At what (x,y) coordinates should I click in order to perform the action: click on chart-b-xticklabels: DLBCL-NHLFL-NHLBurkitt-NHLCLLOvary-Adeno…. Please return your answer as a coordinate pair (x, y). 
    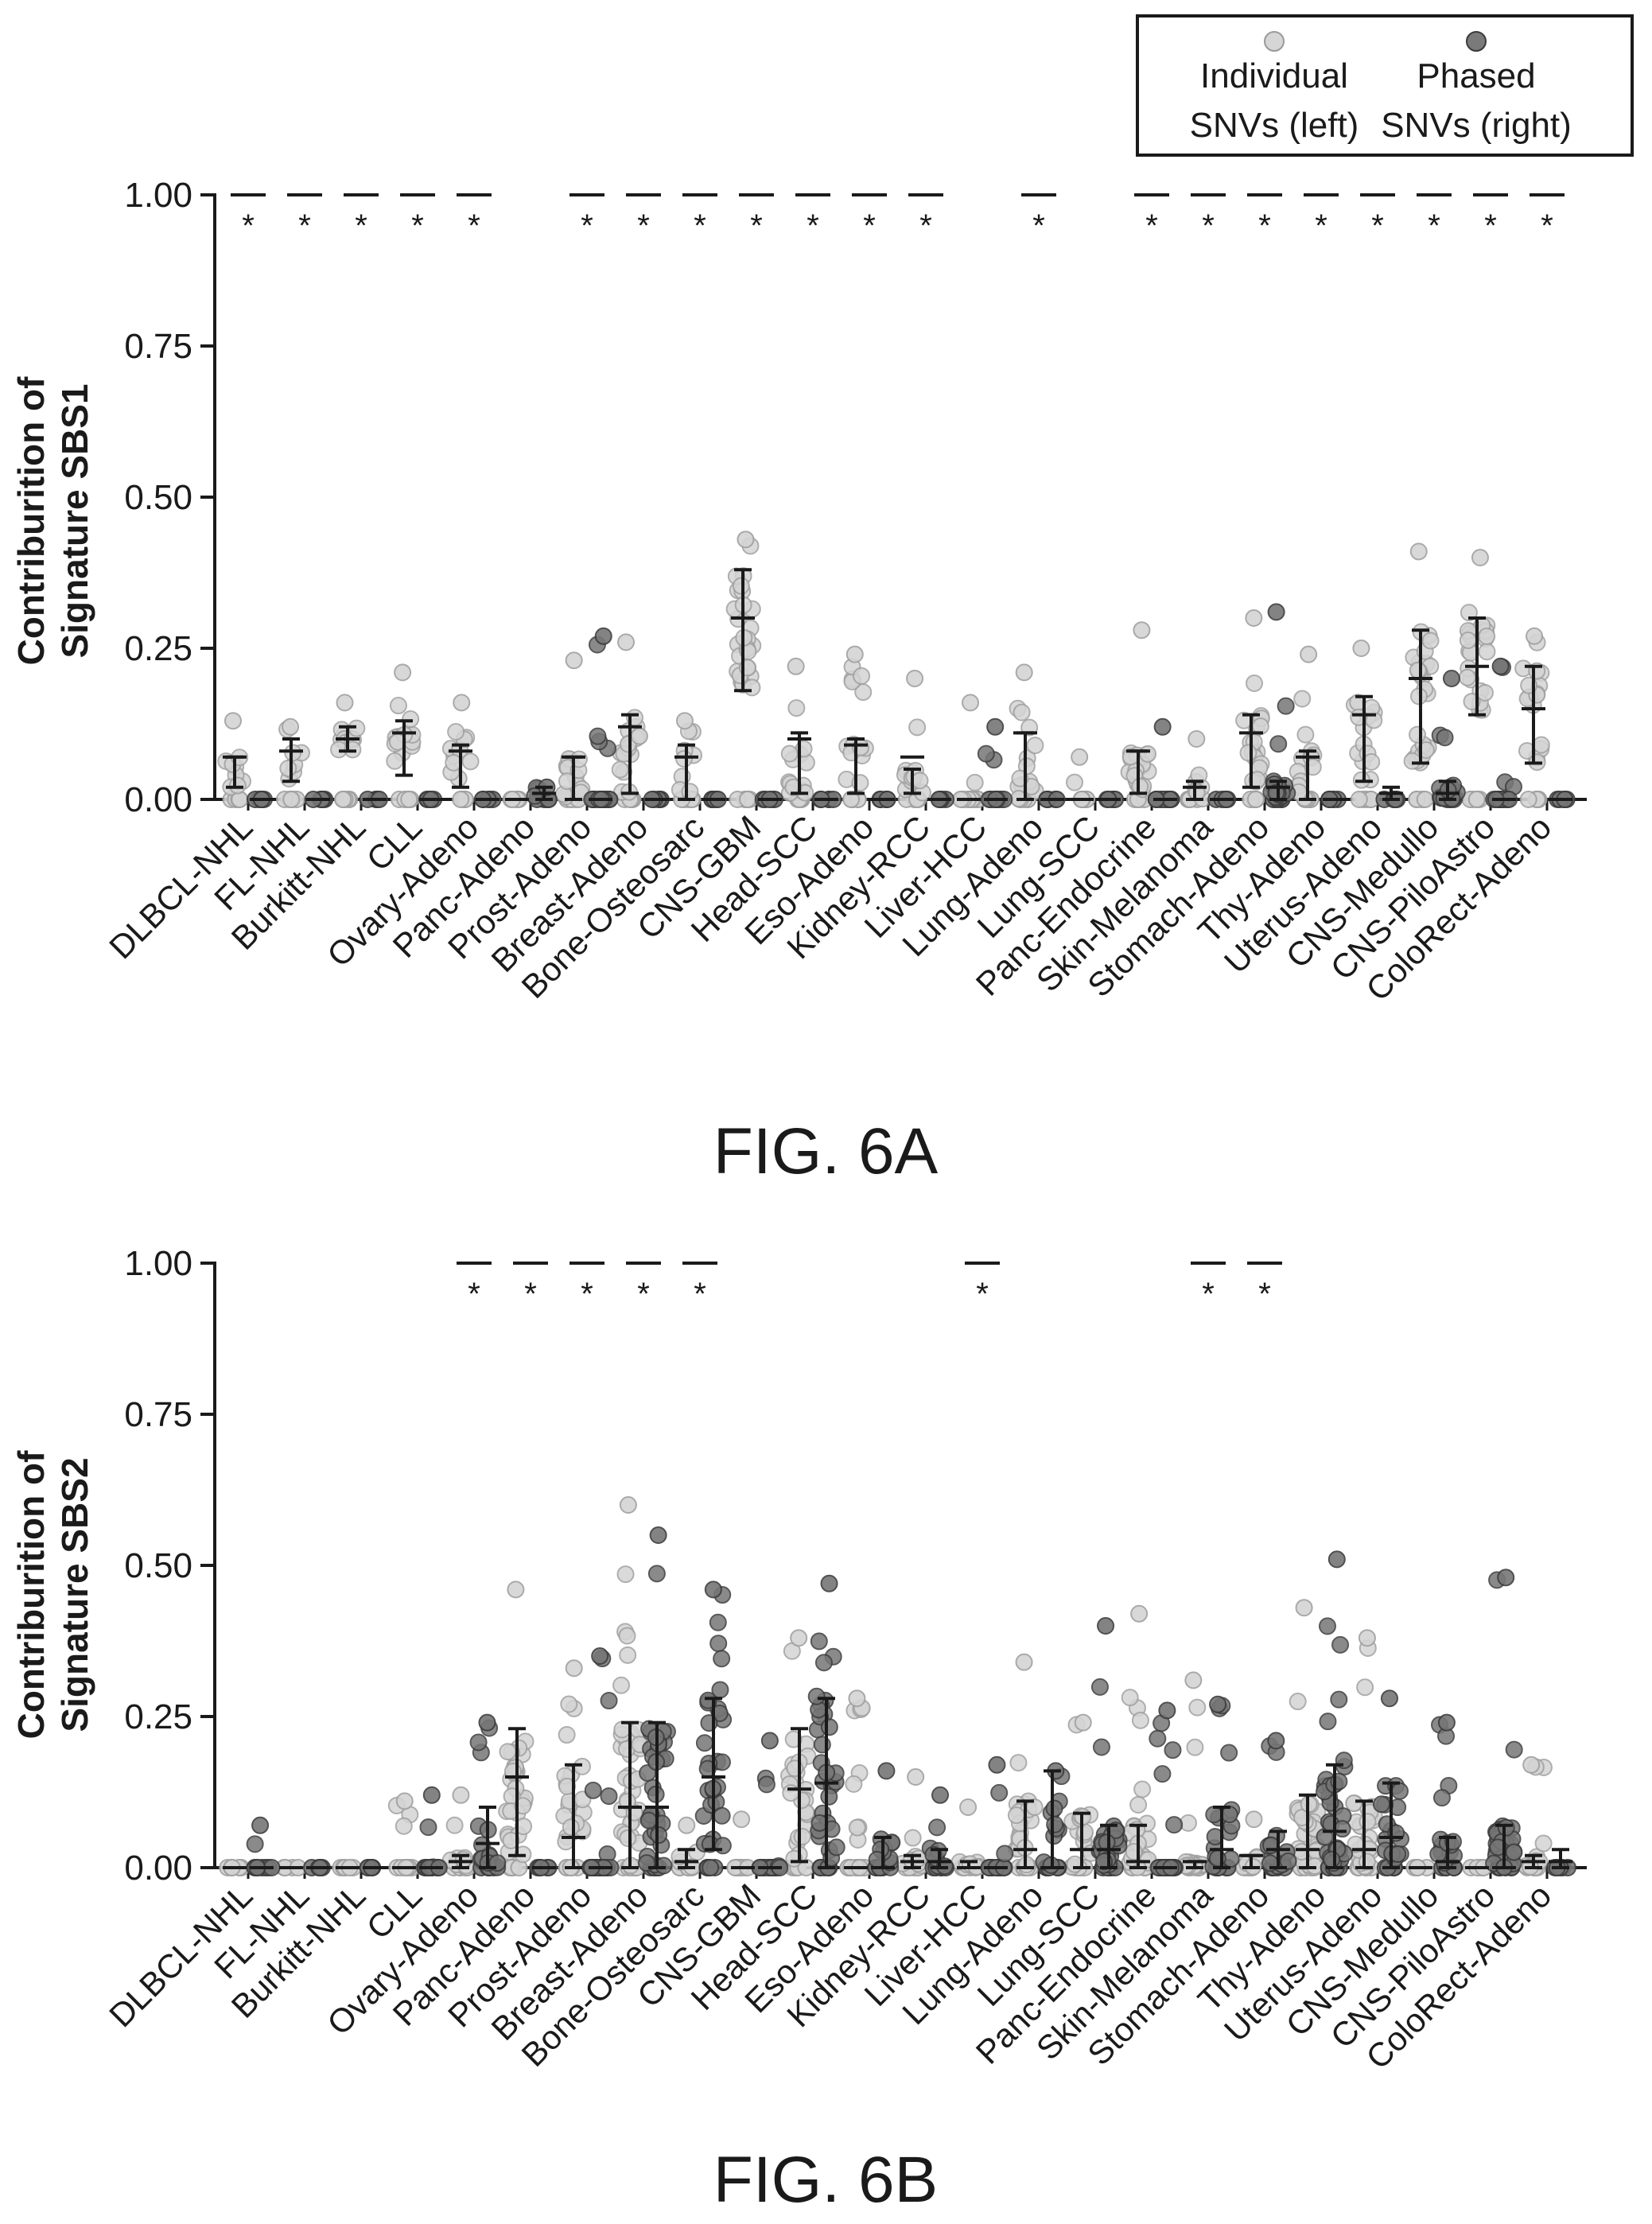
    Looking at the image, I should click on (830, 1976).